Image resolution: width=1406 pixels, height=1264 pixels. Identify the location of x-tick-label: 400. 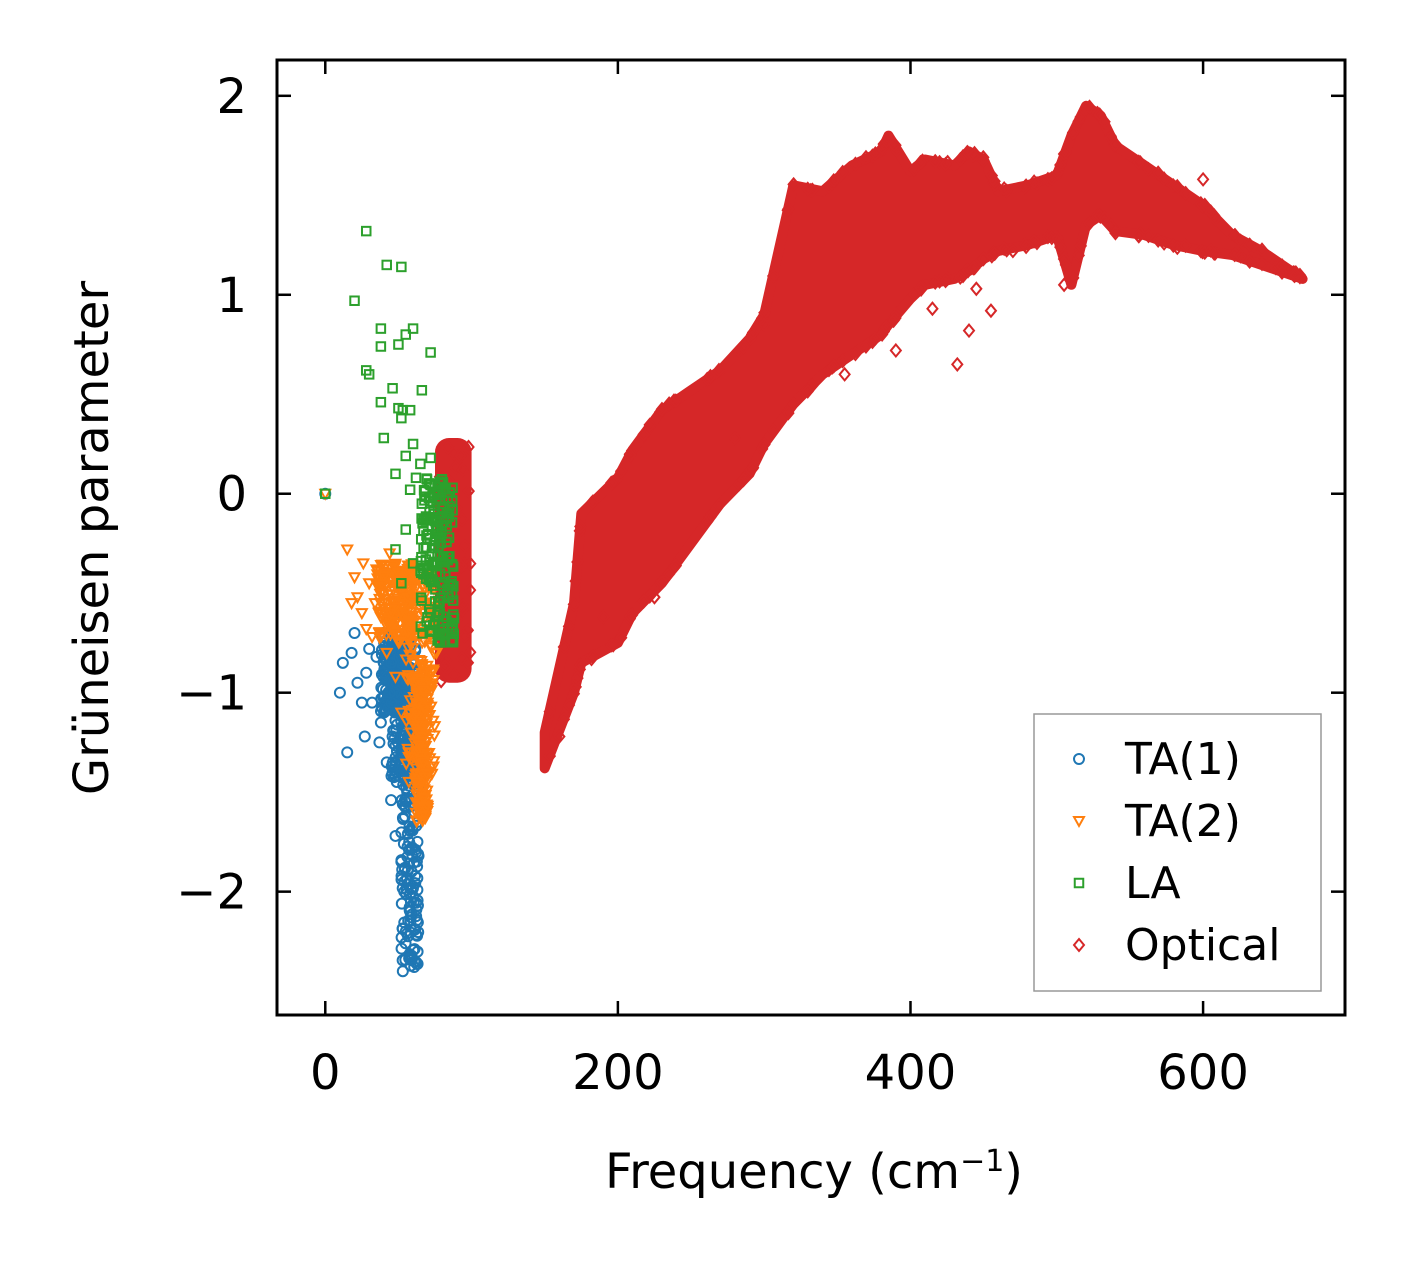
(911, 1073).